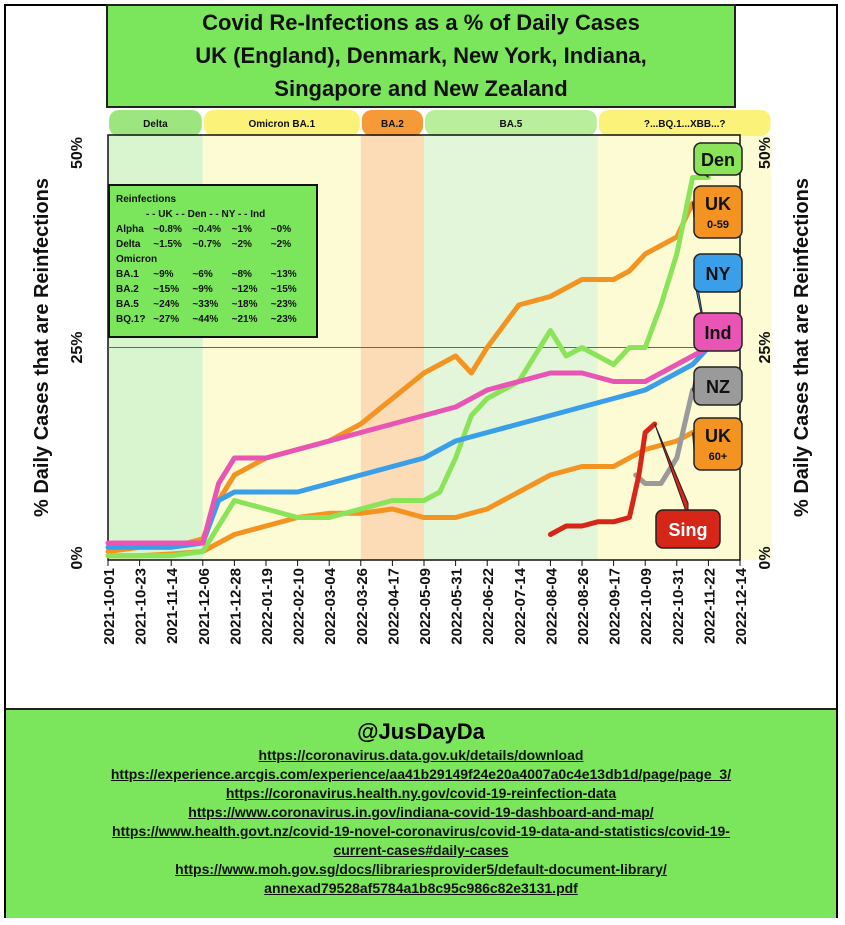  What do you see at coordinates (204, 606) in the screenshot?
I see `x-tick-label: 2021-12-06` at bounding box center [204, 606].